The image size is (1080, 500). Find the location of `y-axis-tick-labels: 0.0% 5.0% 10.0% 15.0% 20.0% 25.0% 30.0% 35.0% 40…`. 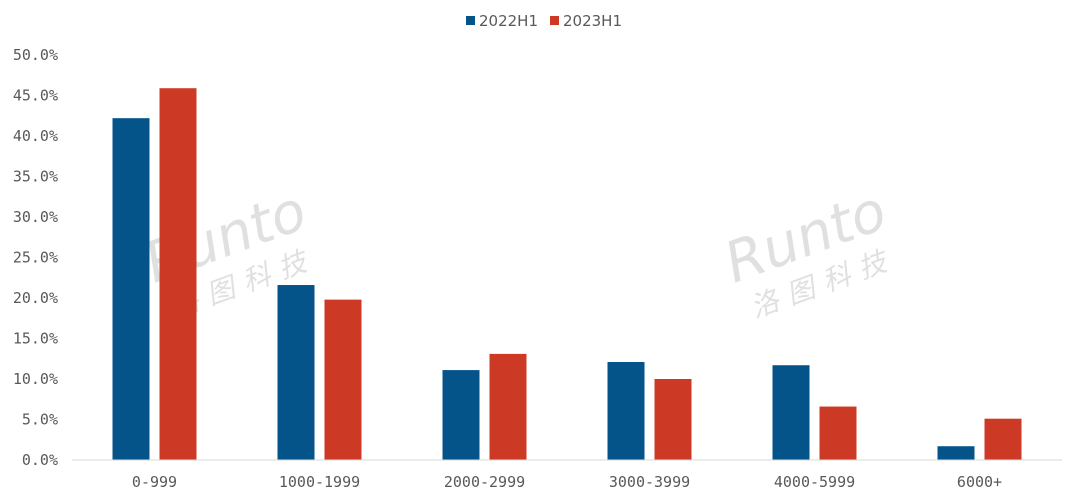

y-axis-tick-labels: 0.0% 5.0% 10.0% 15.0% 20.0% 25.0% 30.0% 35.0% 40… is located at coordinates (35, 257).